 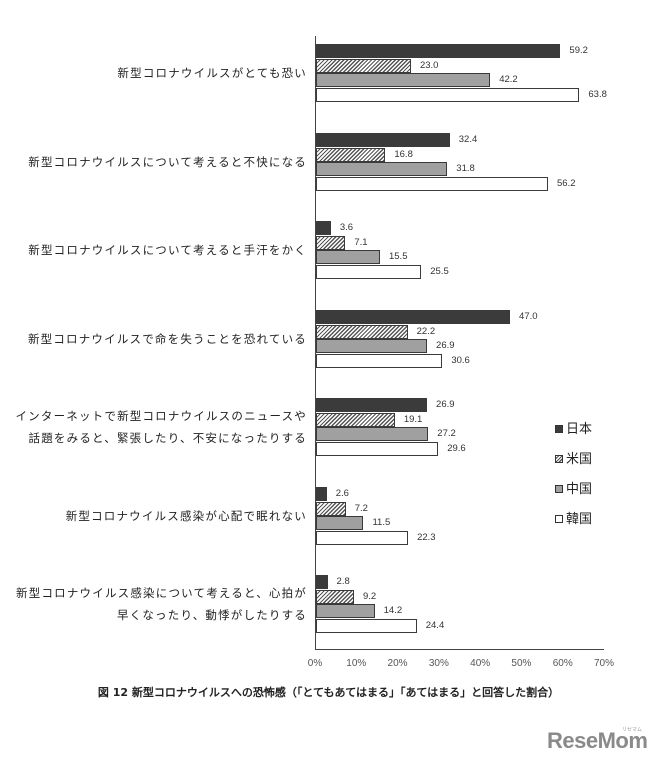 I want to click on legend-item-jp: 日本, so click(x=573, y=427).